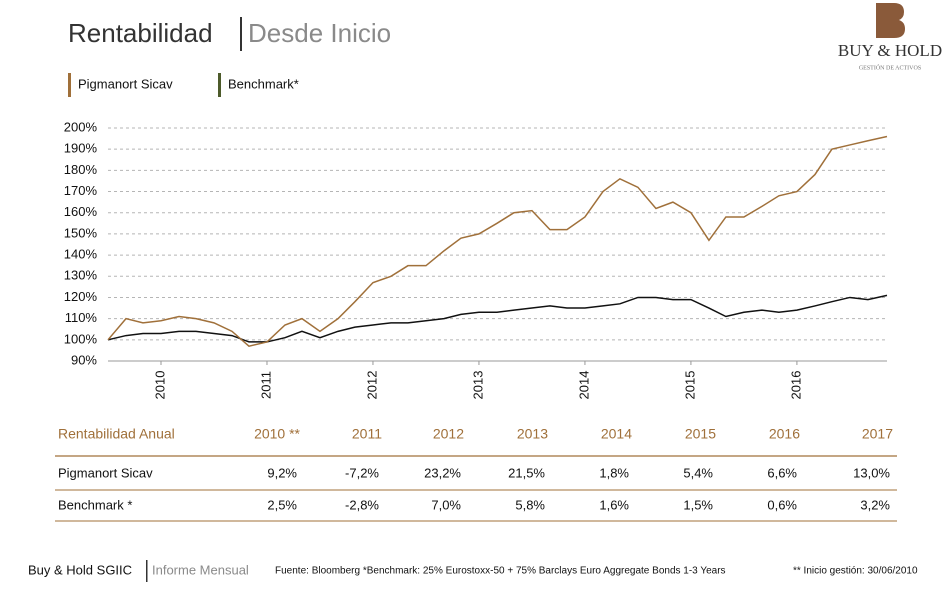 Image resolution: width=952 pixels, height=589 pixels. Describe the element at coordinates (125, 83) in the screenshot. I see `legend-label: Pigmanort Sicav` at that location.